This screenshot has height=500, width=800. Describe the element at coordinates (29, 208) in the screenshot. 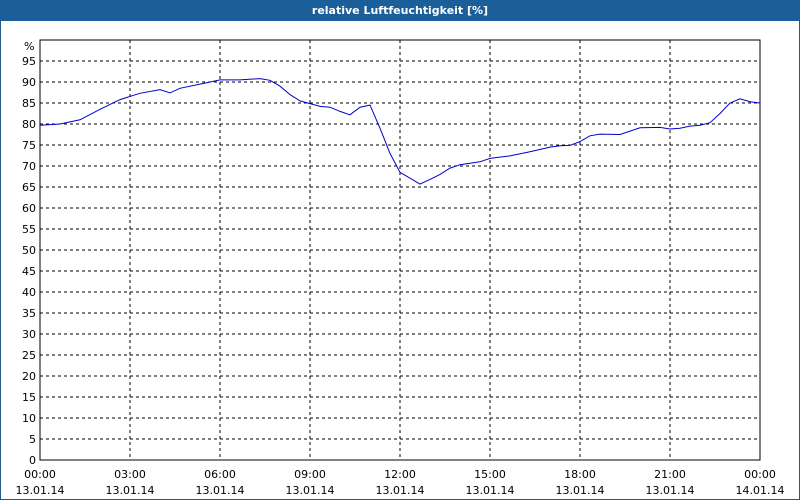

I see `y-tick-label: 60` at that location.